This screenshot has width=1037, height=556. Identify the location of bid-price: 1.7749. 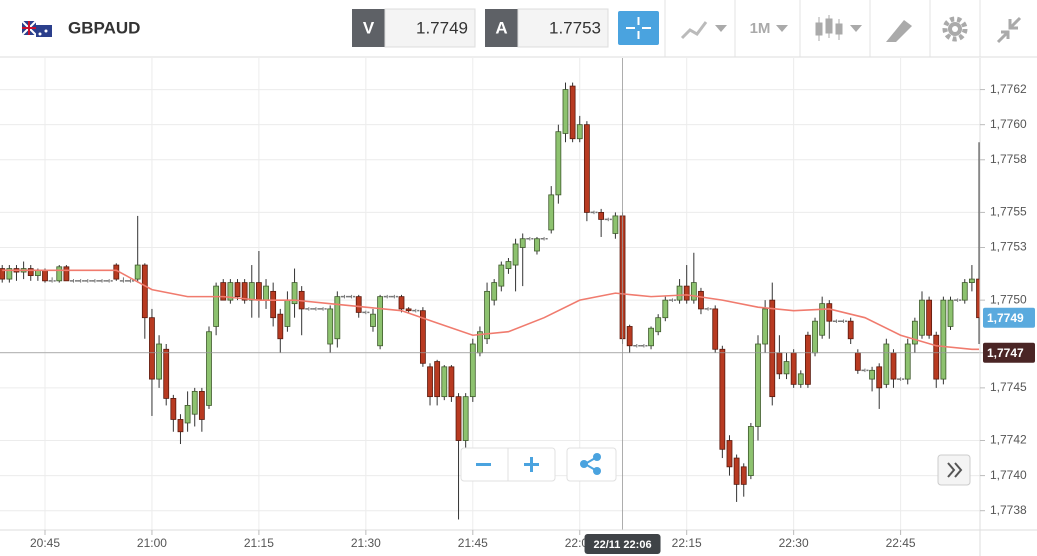
(442, 27).